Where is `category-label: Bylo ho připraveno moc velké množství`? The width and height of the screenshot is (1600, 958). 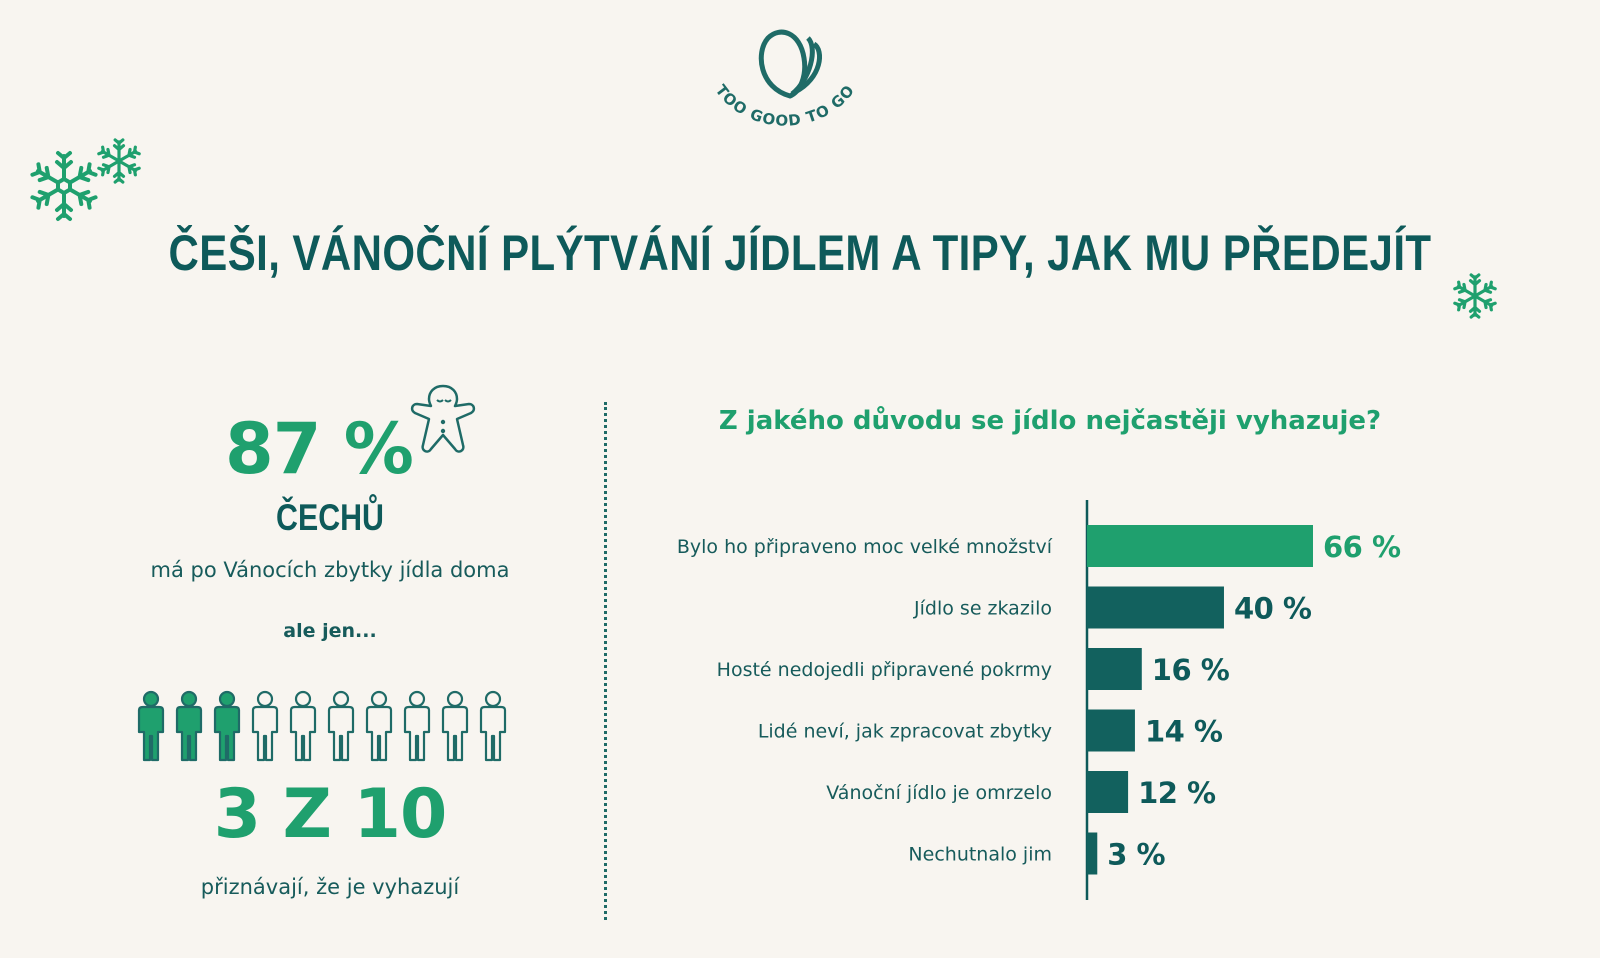
category-label: Bylo ho připraveno moc velké množství is located at coordinates (865, 547).